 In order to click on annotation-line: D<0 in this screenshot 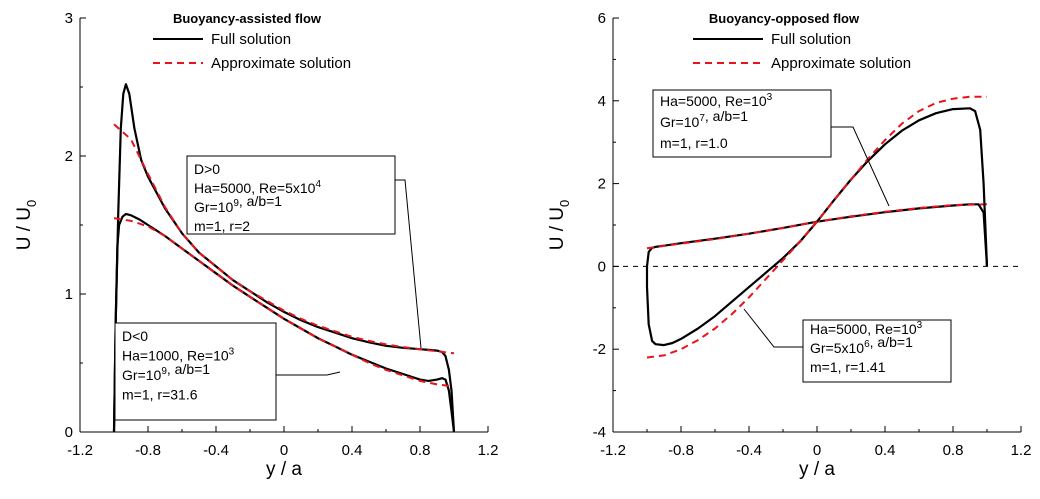, I will do `click(135, 336)`.